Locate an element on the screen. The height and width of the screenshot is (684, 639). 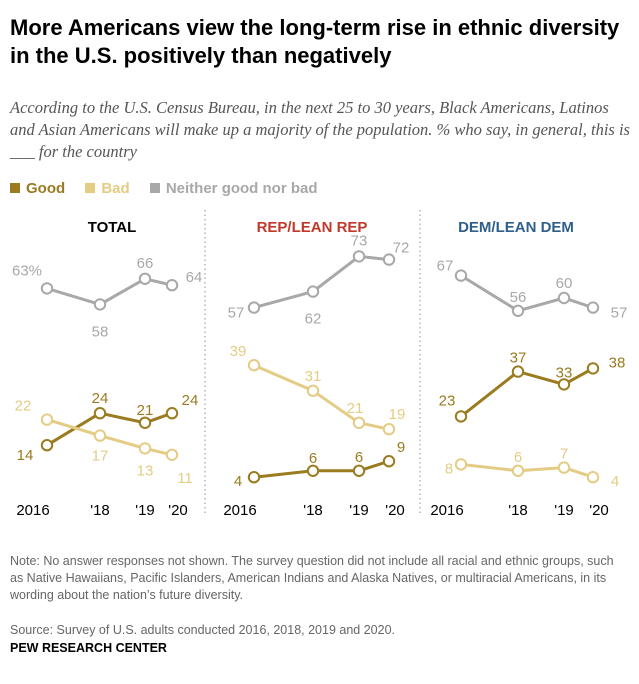
data-label-dem-lean-dem-neither-good-nor-bad-19: 60 is located at coordinates (564, 283).